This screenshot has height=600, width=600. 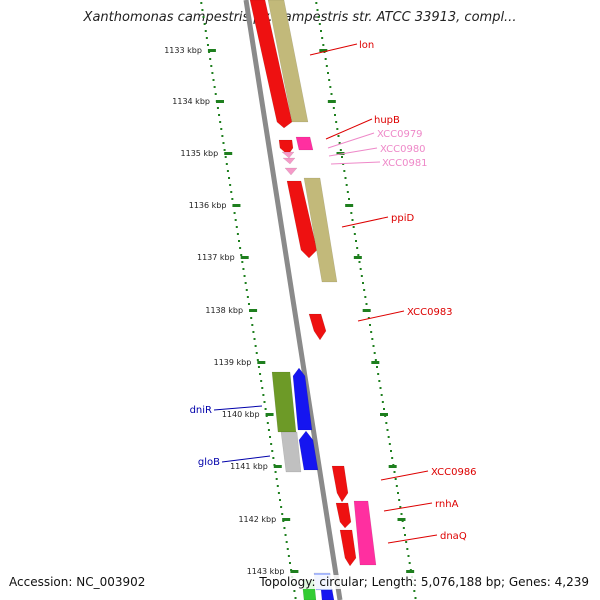 What do you see at coordinates (289, 161) in the screenshot?
I see `gene-XCC0980b` at bounding box center [289, 161].